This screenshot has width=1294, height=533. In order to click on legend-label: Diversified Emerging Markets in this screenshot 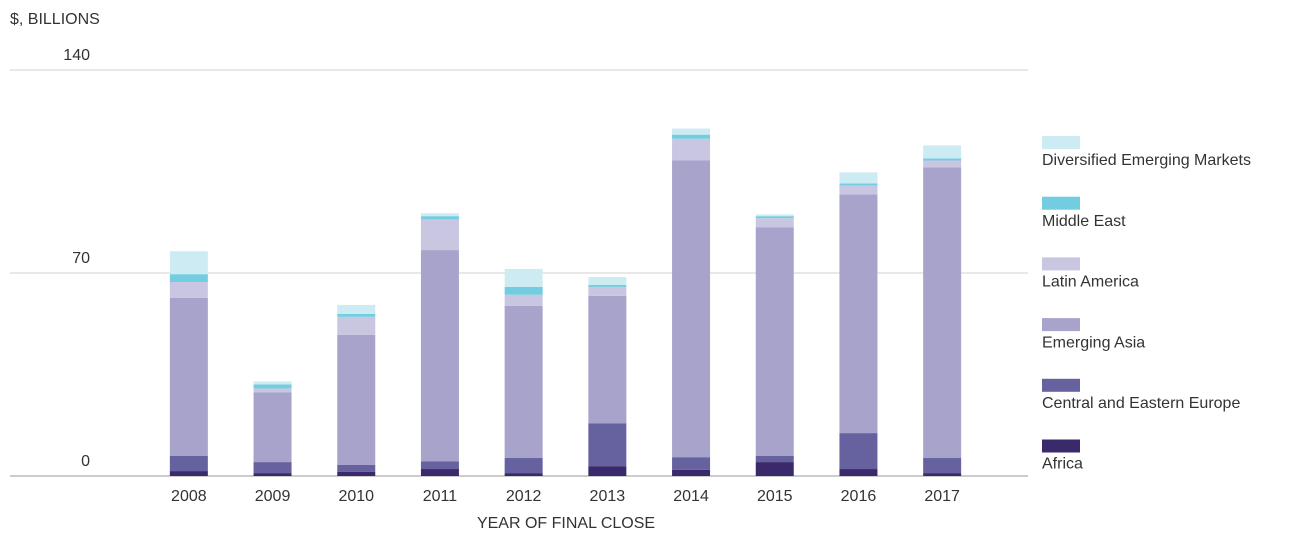, I will do `click(1146, 160)`.